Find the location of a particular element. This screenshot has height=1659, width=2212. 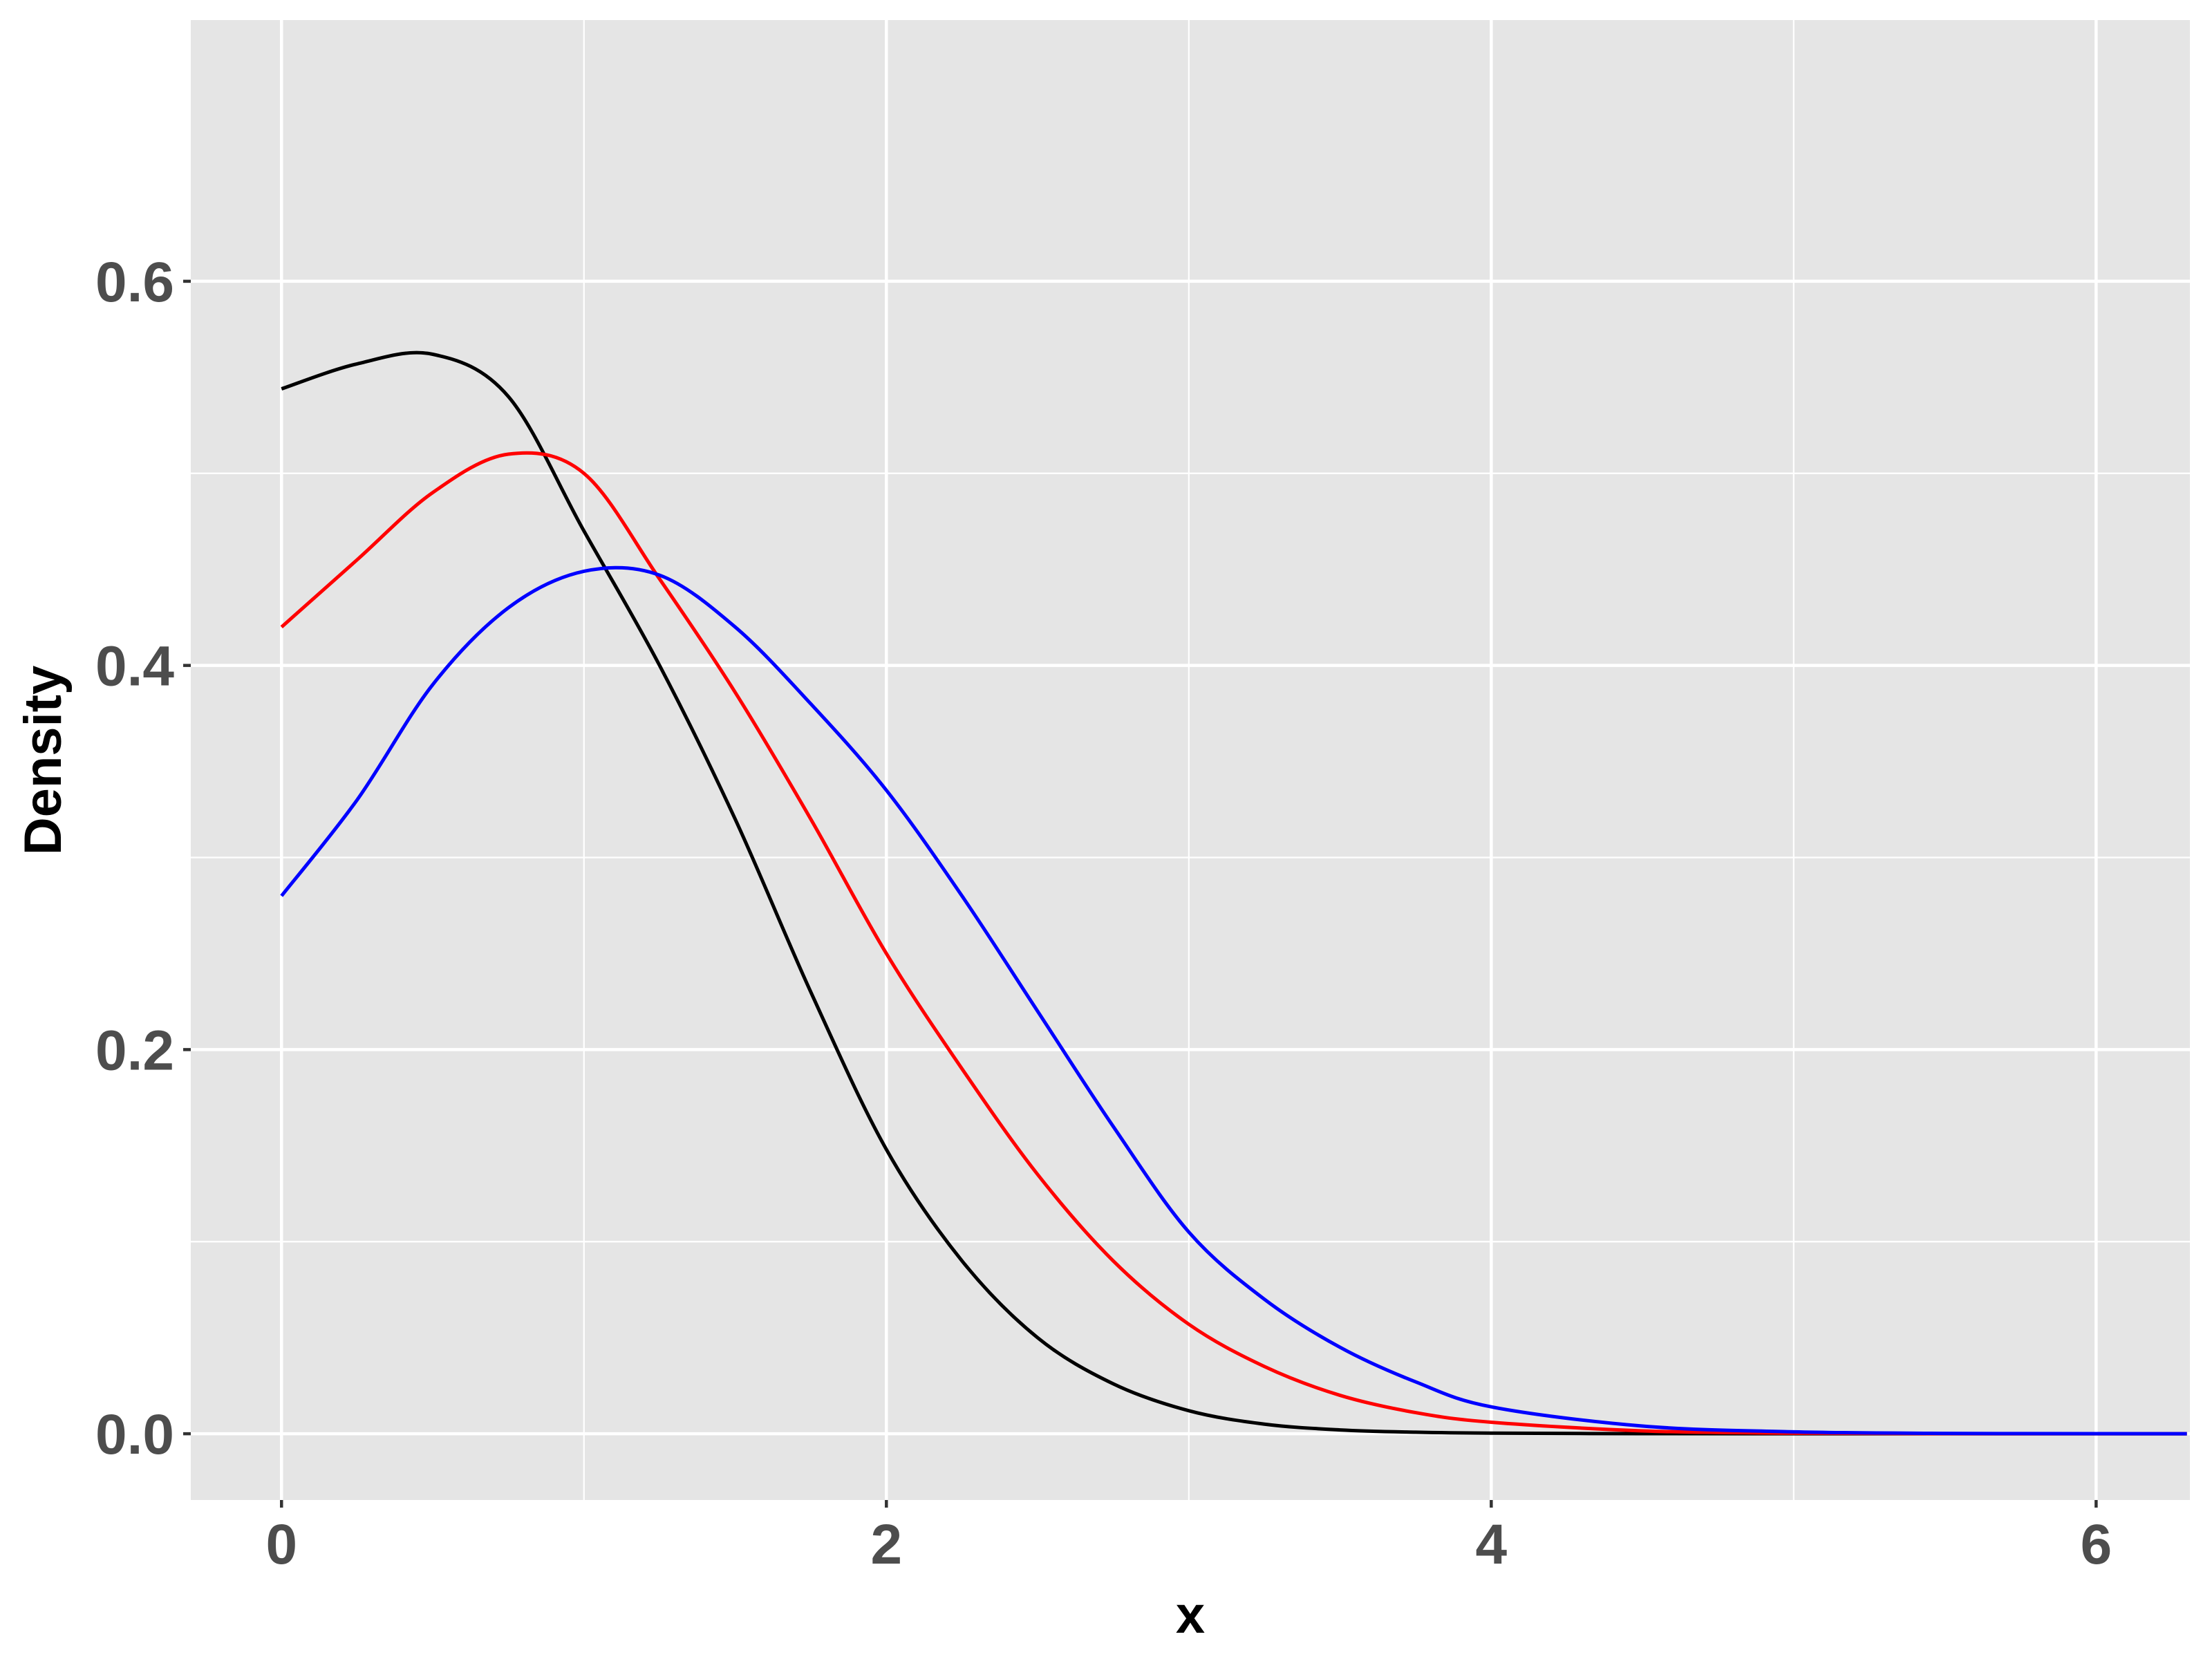

x-tick-label: 6 is located at coordinates (2096, 1544).